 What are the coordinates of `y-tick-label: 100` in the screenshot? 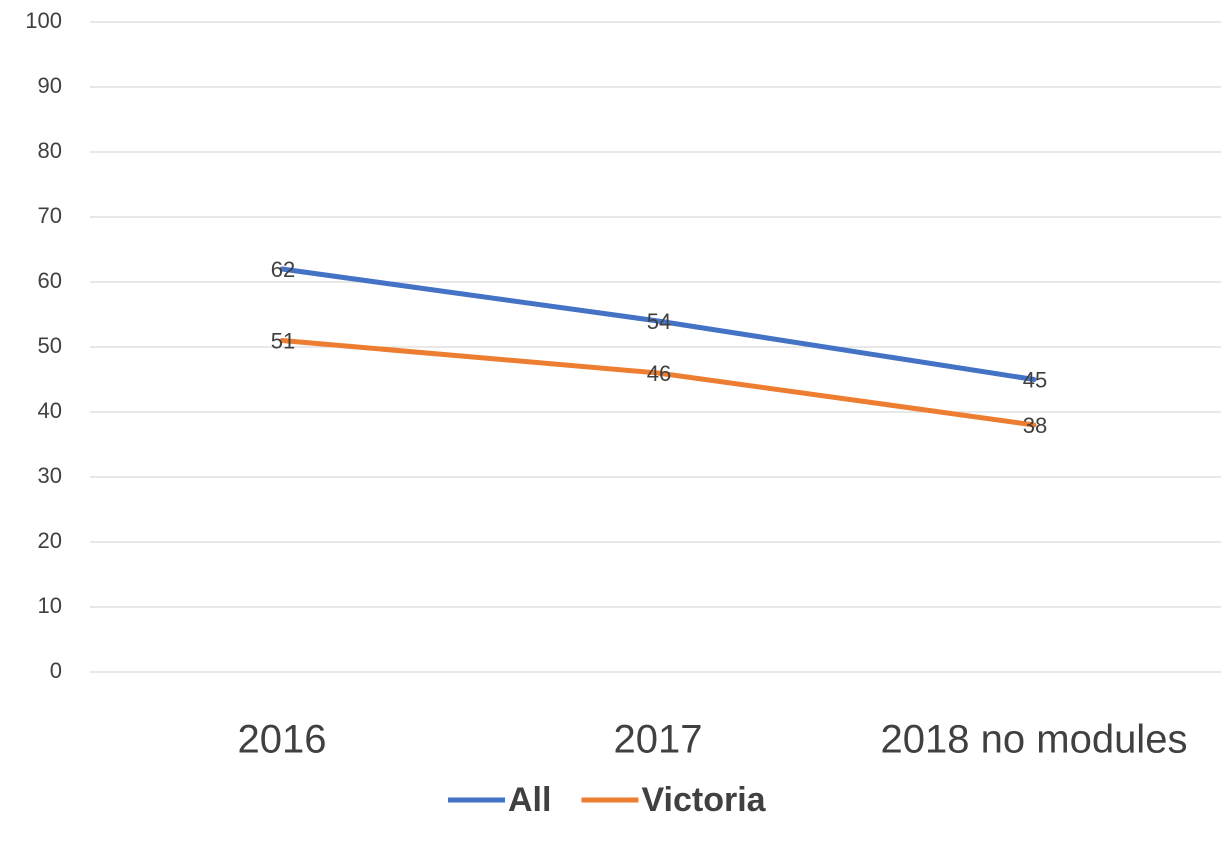 It's located at (43, 20).